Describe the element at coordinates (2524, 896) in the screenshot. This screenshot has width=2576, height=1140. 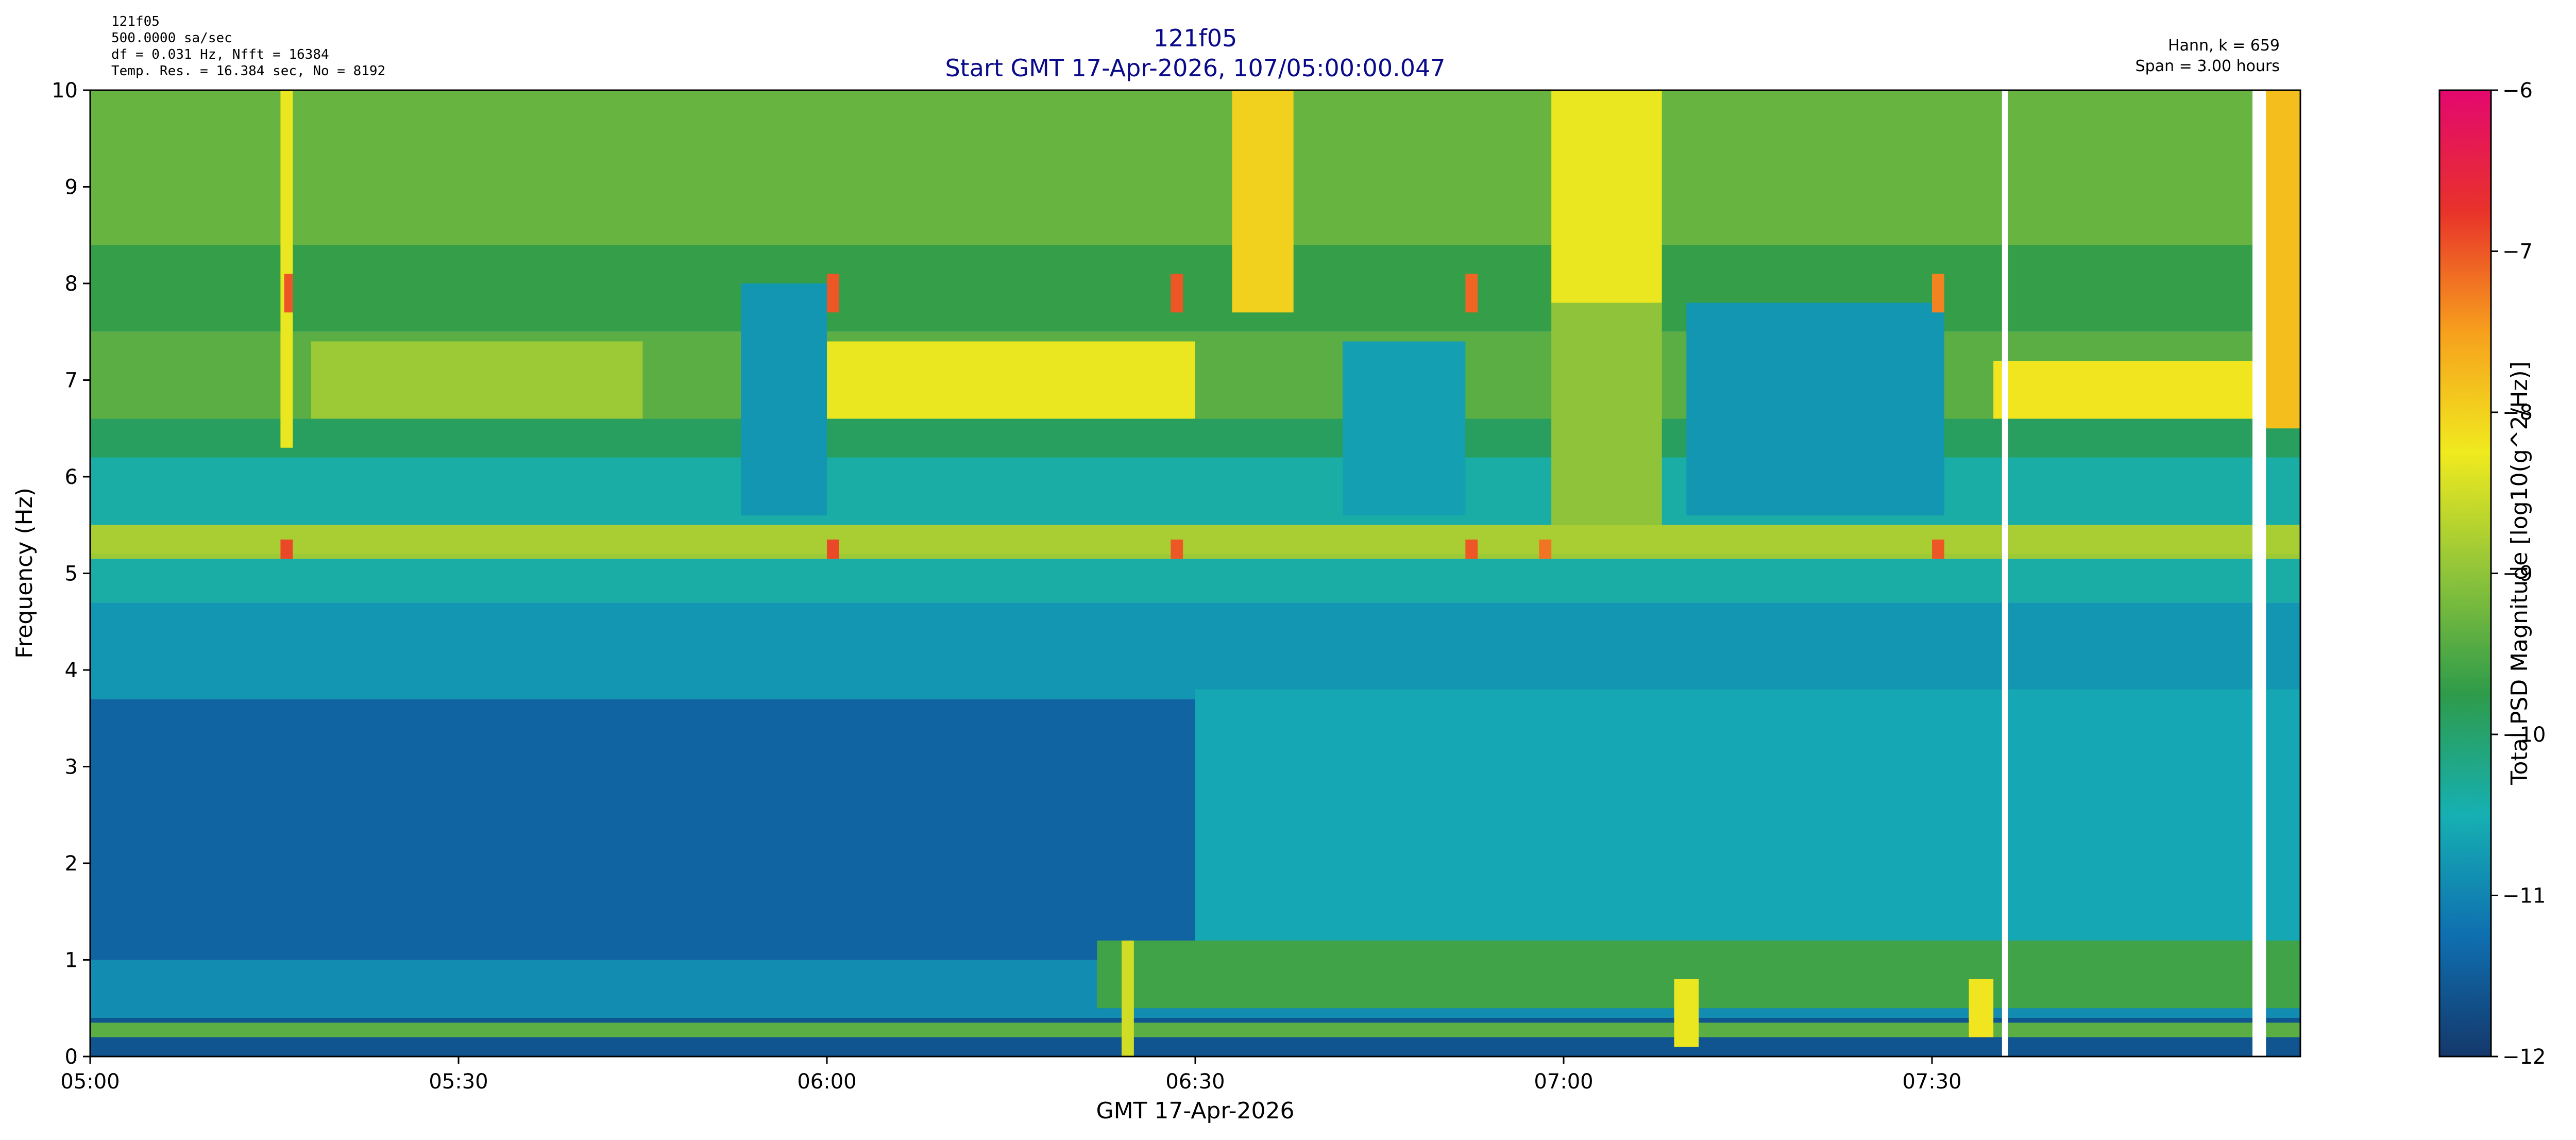
I see `colorbar-tick-label: −11` at that location.